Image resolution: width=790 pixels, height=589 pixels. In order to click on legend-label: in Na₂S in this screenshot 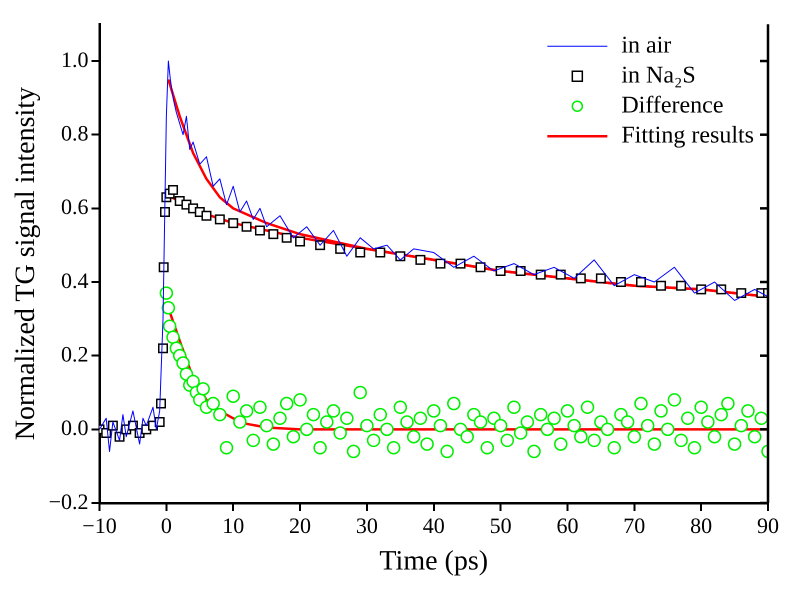, I will do `click(658, 75)`.